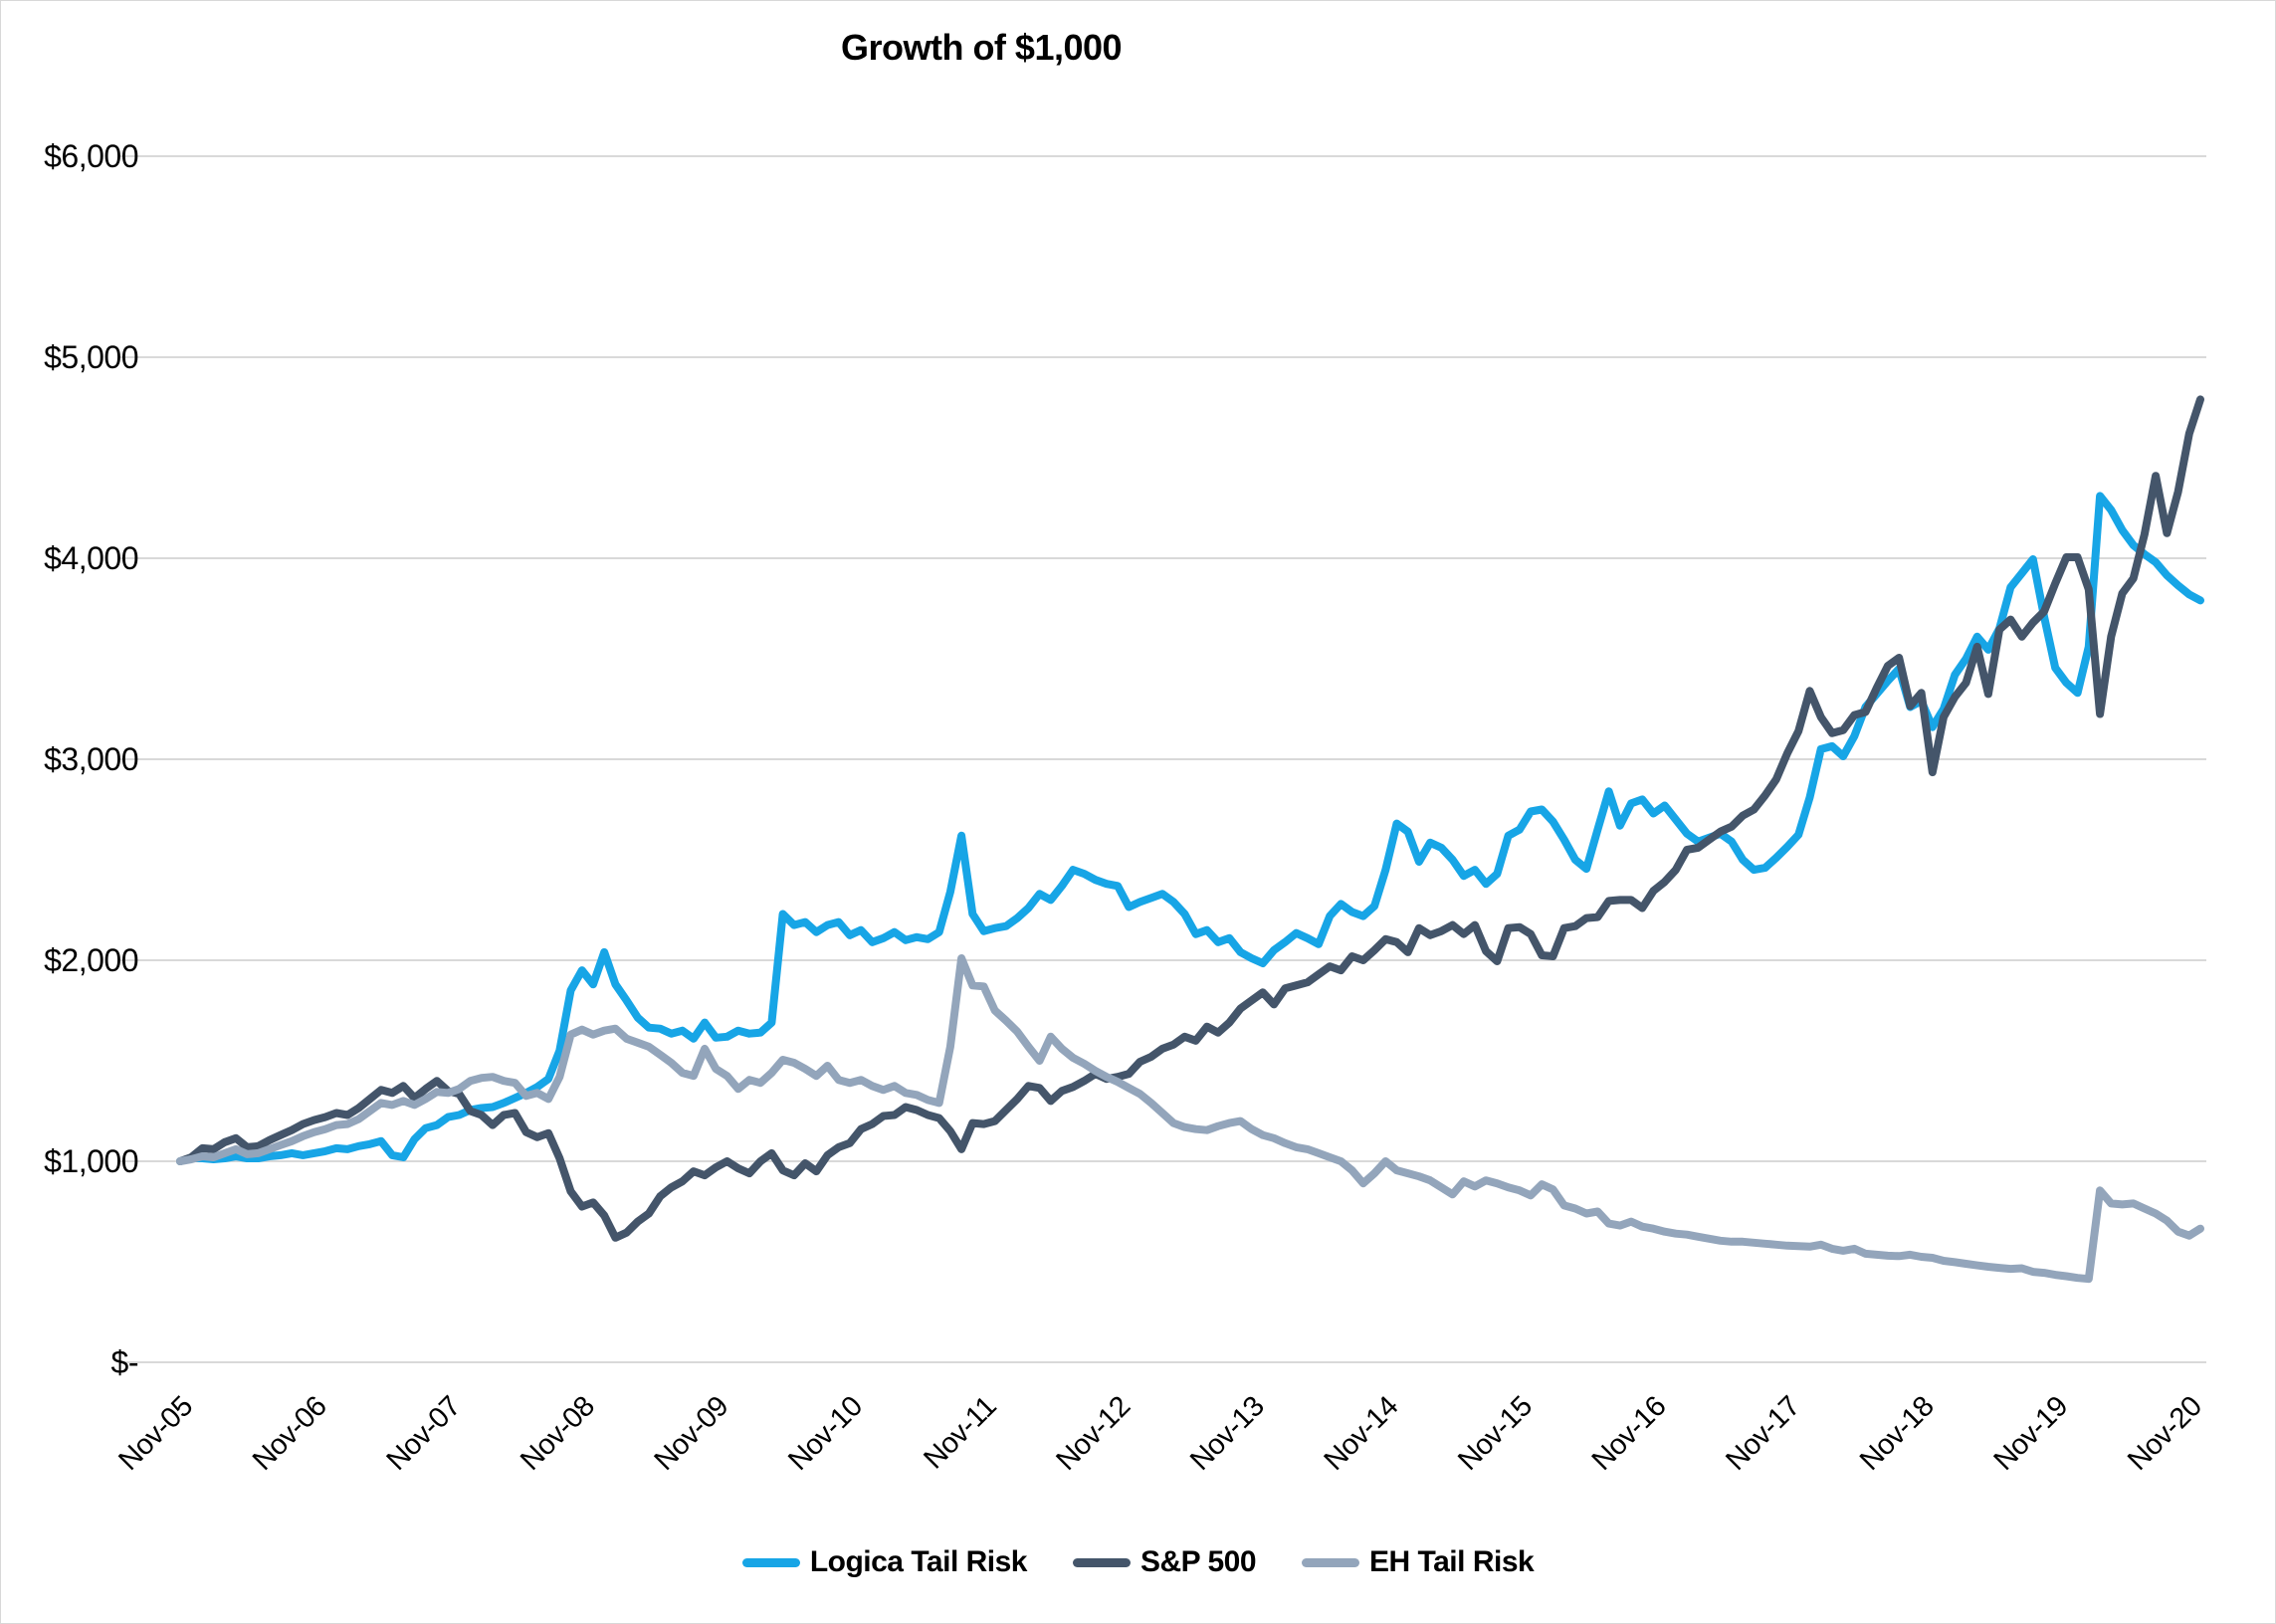  Describe the element at coordinates (155, 1434) in the screenshot. I see `x-axis-tick-label: Nov-05` at that location.